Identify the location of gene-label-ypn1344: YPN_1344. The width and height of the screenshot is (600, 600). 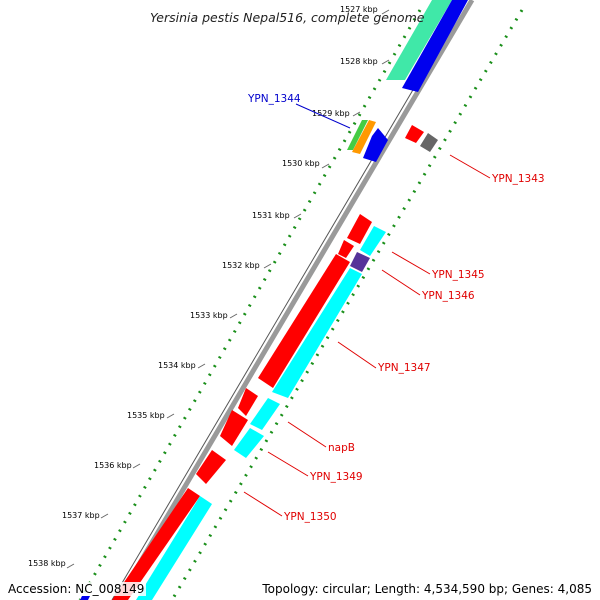
(274, 99).